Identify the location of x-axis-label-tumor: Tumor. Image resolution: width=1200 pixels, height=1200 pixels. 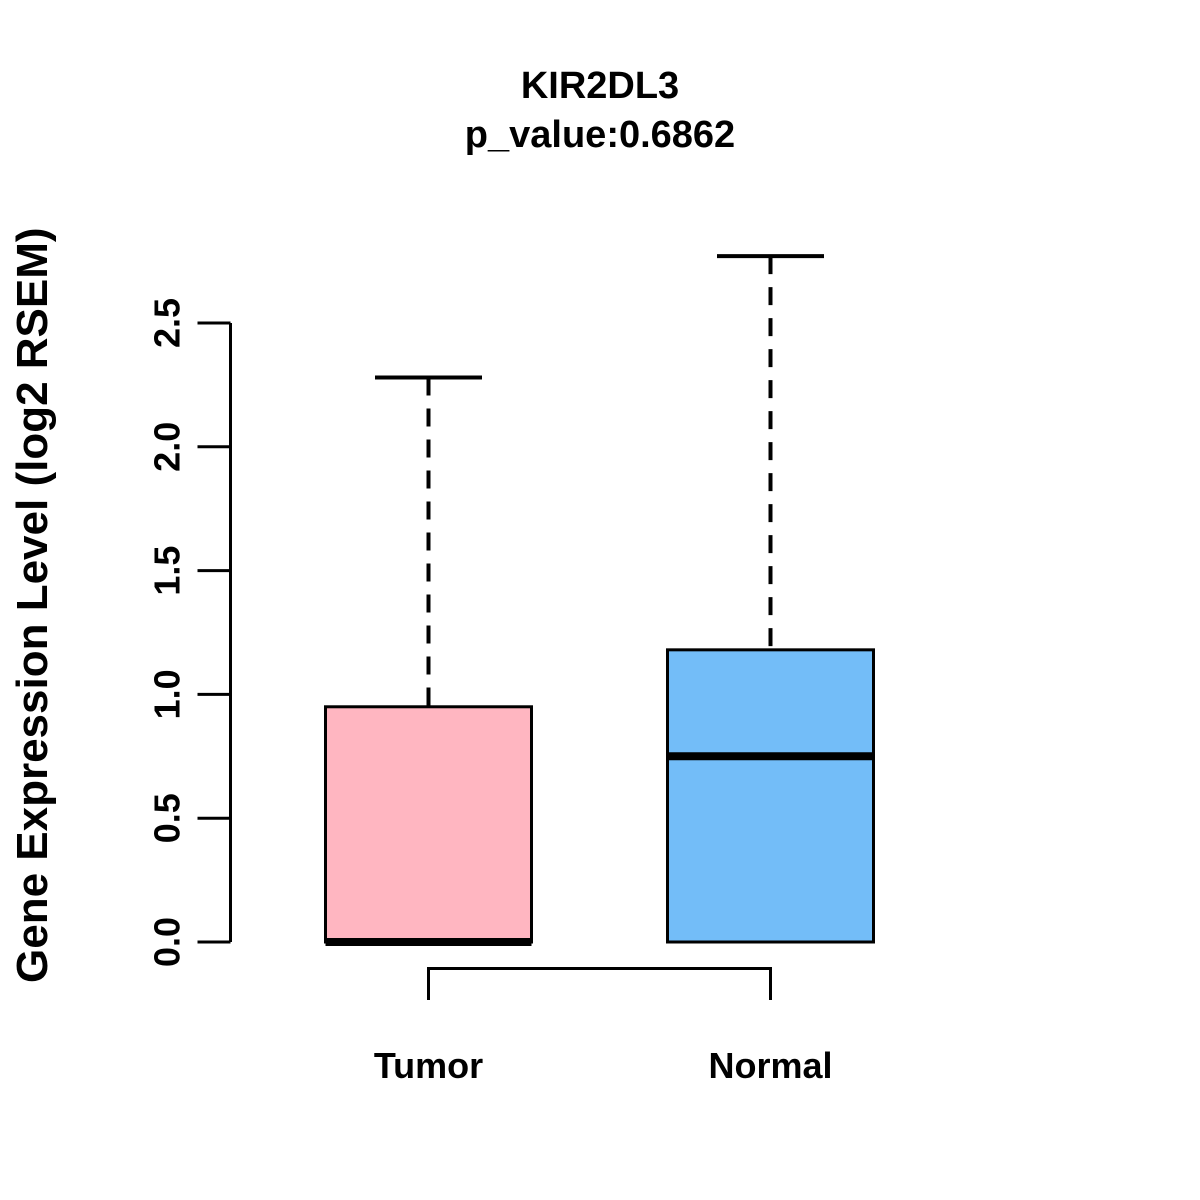
(428, 1065).